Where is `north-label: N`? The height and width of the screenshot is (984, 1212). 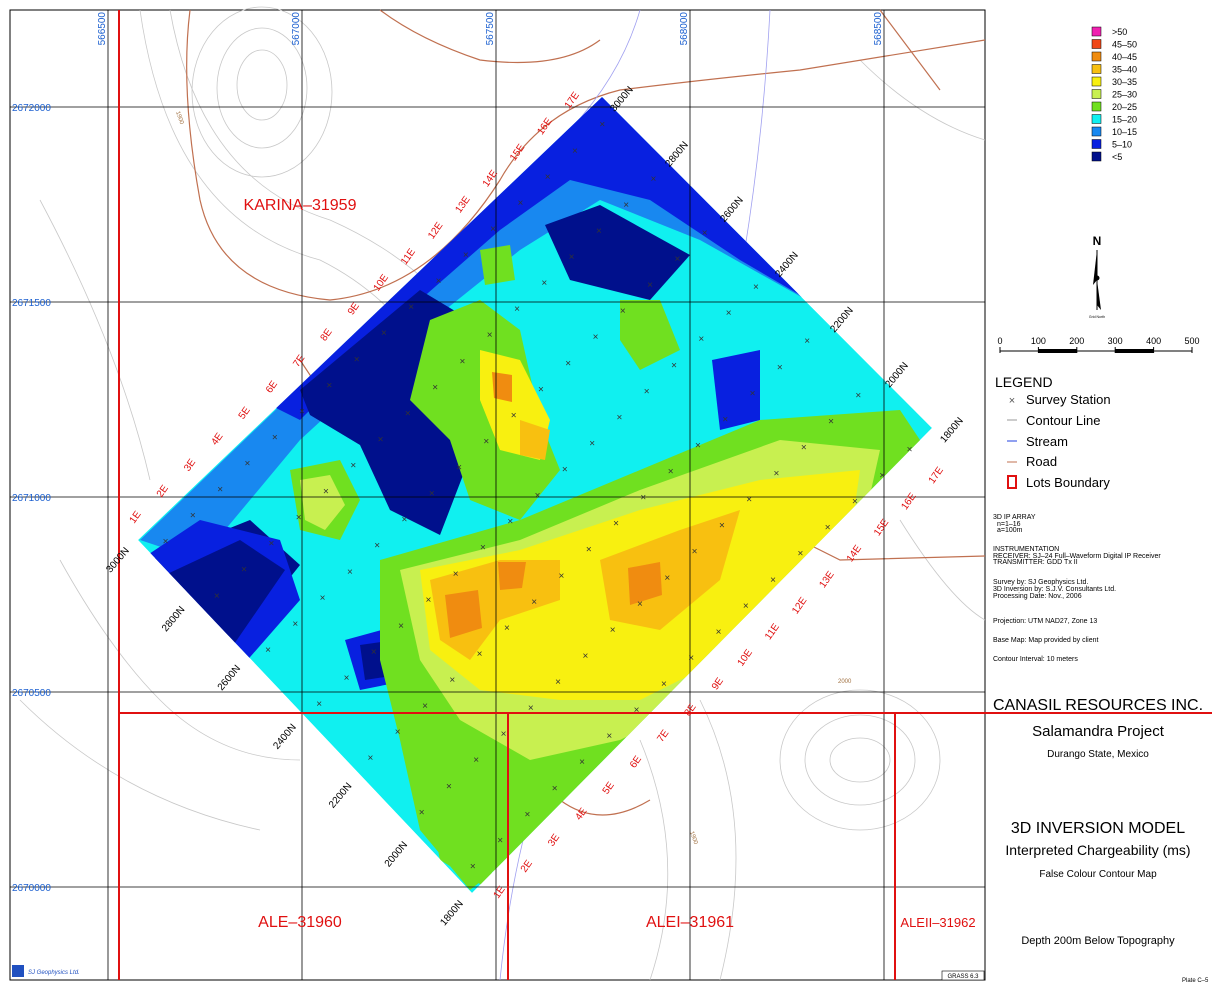 north-label: N is located at coordinates (1097, 241).